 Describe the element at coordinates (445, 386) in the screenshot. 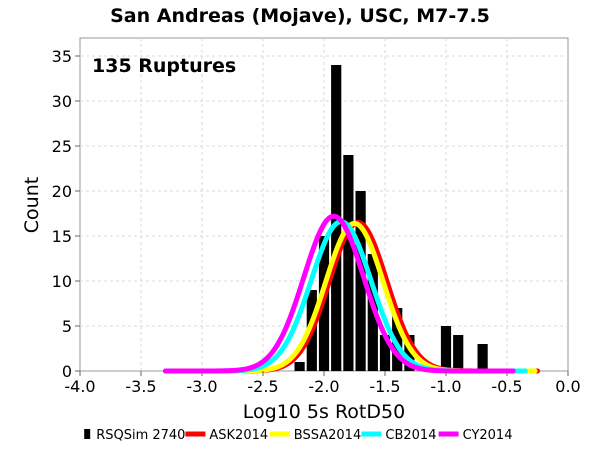

I see `x-tick-label: -1.0` at that location.